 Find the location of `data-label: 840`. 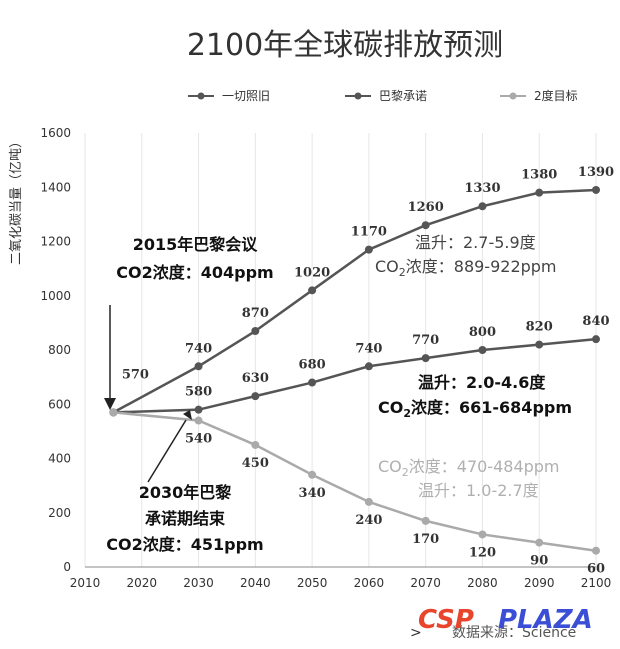

data-label: 840 is located at coordinates (595, 321).